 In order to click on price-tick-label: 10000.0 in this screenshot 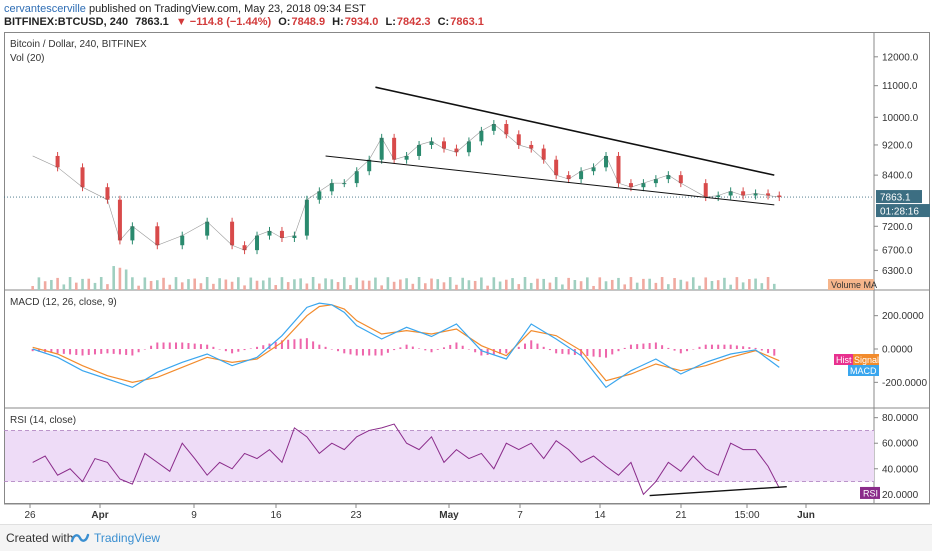, I will do `click(900, 118)`.